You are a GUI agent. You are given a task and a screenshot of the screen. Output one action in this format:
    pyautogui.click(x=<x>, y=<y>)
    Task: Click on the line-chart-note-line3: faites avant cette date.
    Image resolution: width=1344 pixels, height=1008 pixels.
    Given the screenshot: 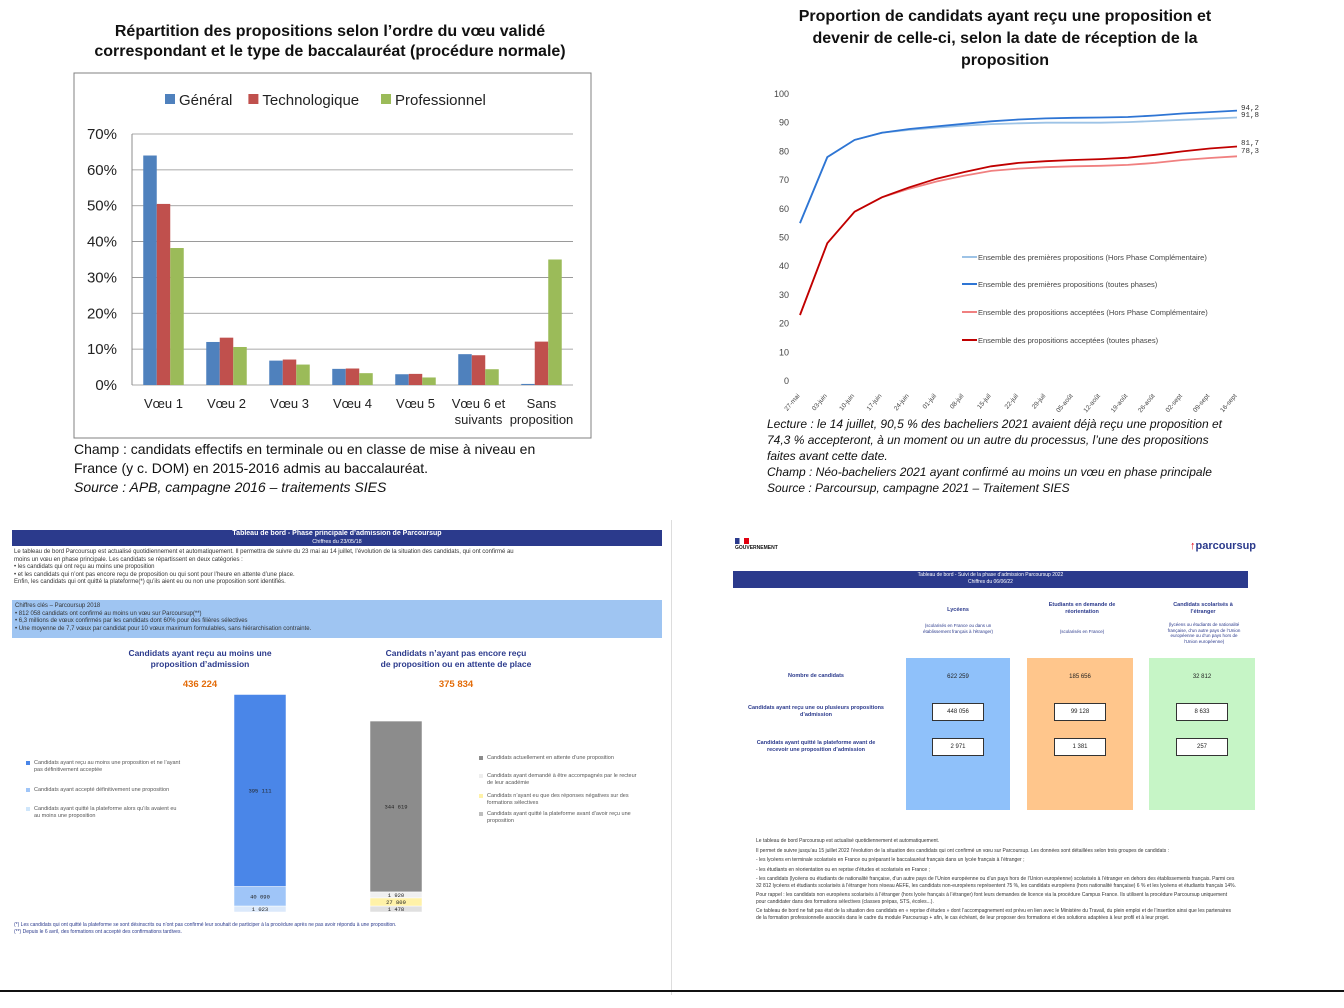 What is the action you would take?
    pyautogui.click(x=827, y=456)
    